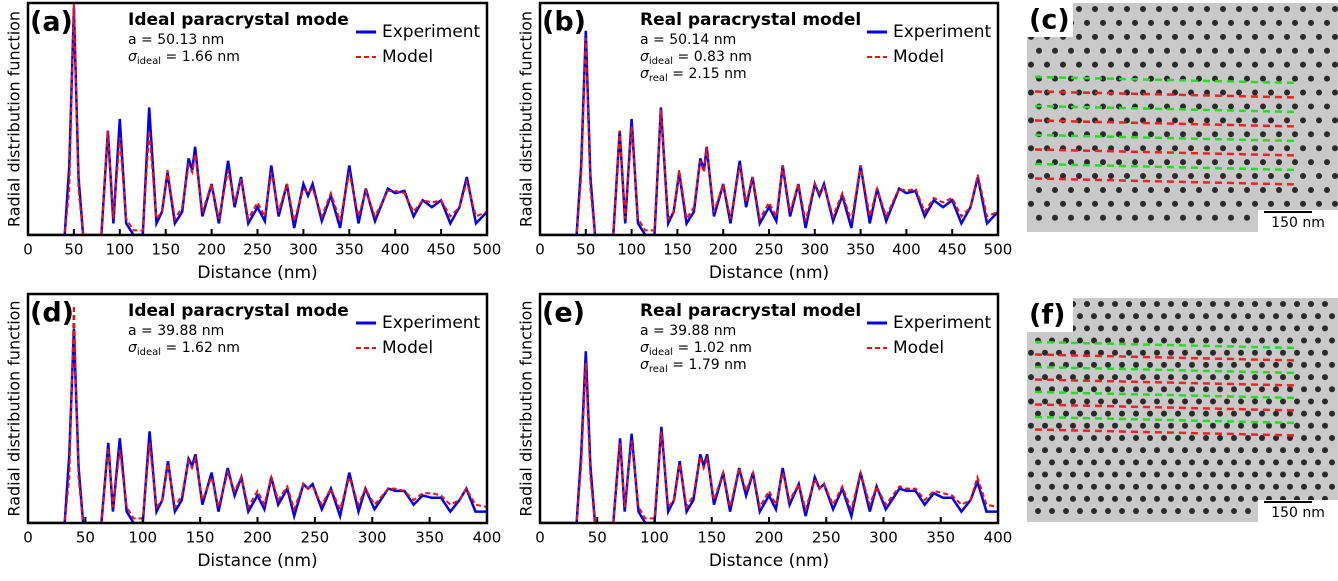  What do you see at coordinates (257, 561) in the screenshot?
I see `x-axis-label: Distance (nm)` at bounding box center [257, 561].